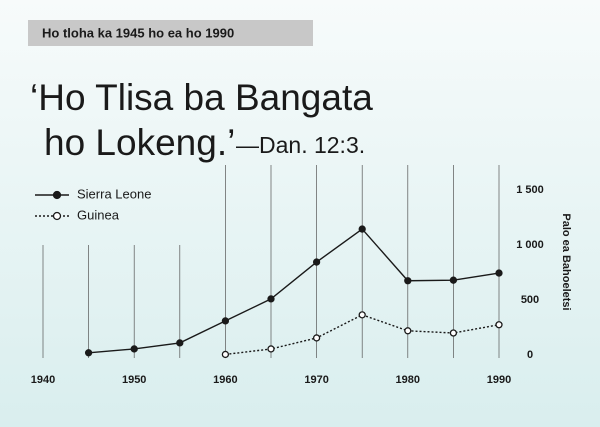 The image size is (600, 427). What do you see at coordinates (134, 380) in the screenshot?
I see `x-tick-label: 1950` at bounding box center [134, 380].